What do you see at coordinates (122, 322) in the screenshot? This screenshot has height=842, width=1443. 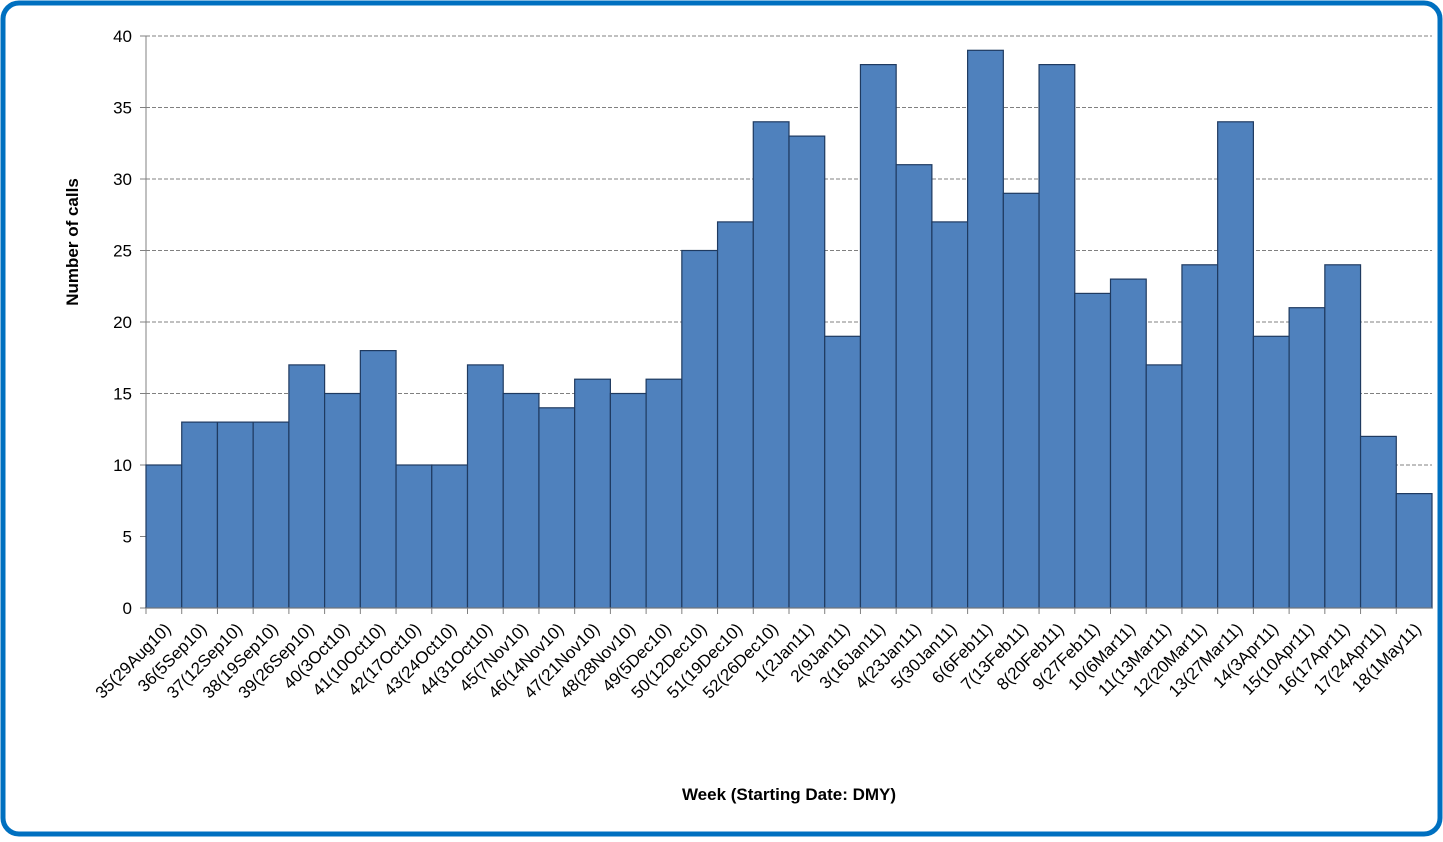 I see `y-tick-label: 20` at bounding box center [122, 322].